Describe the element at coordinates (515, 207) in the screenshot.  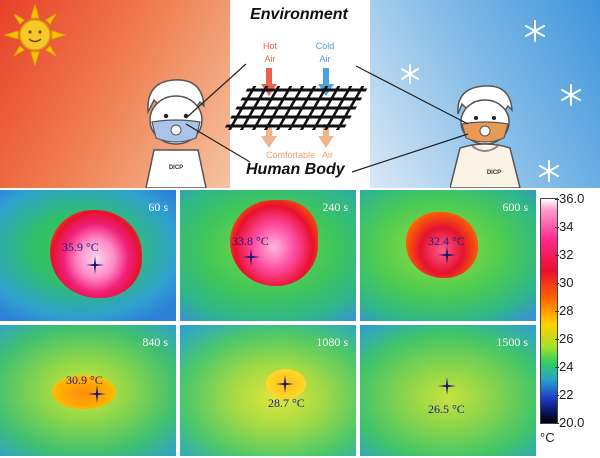
I see `panel-time-label: 600 s` at that location.